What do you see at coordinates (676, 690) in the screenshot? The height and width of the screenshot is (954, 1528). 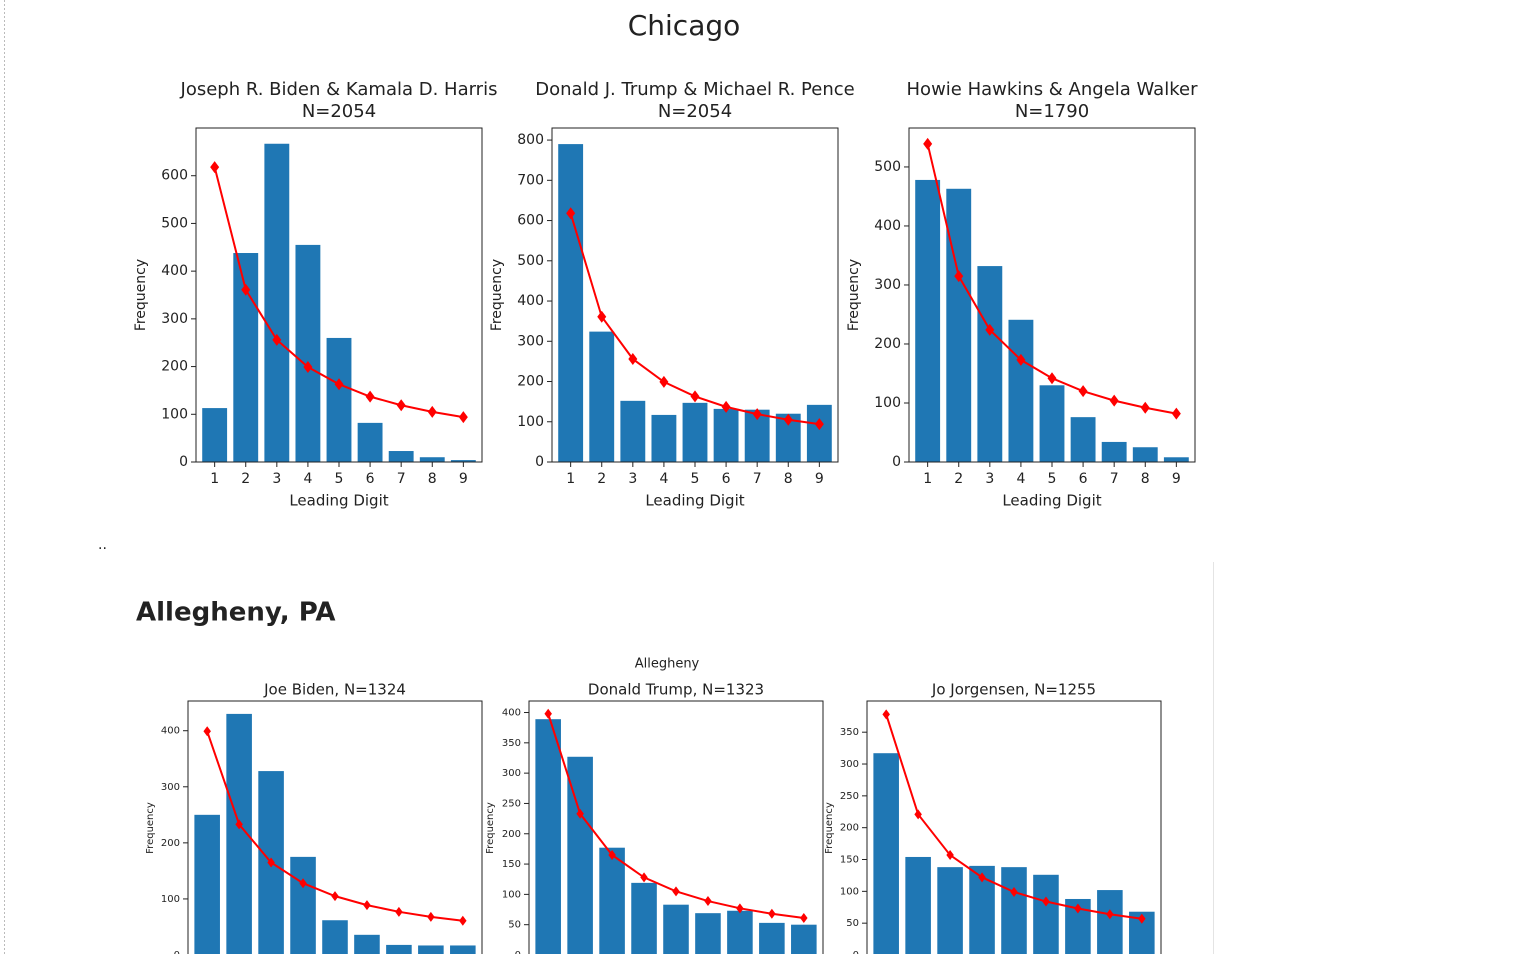 I see `chart-title: Donald Trump, N=1323` at bounding box center [676, 690].